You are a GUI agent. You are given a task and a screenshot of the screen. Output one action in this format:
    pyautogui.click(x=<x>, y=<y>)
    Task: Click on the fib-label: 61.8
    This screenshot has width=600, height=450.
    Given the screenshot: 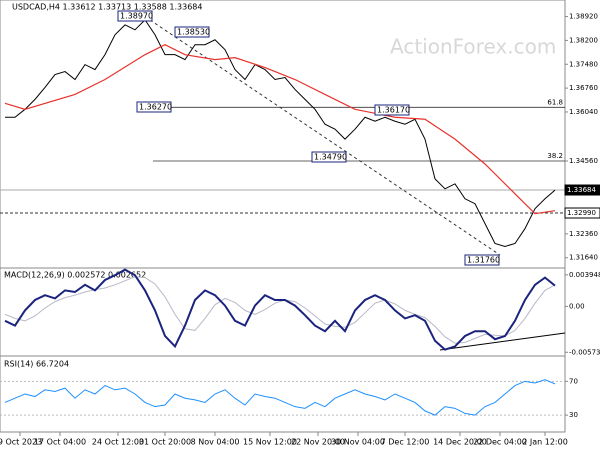 What is the action you would take?
    pyautogui.click(x=555, y=102)
    